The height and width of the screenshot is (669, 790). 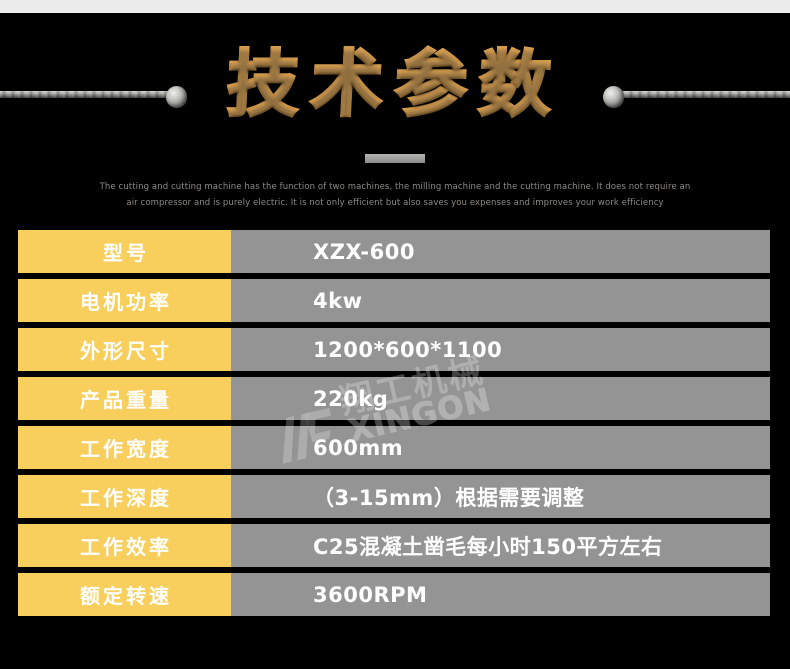 What do you see at coordinates (124, 349) in the screenshot?
I see `spec-label: 外形尺寸` at bounding box center [124, 349].